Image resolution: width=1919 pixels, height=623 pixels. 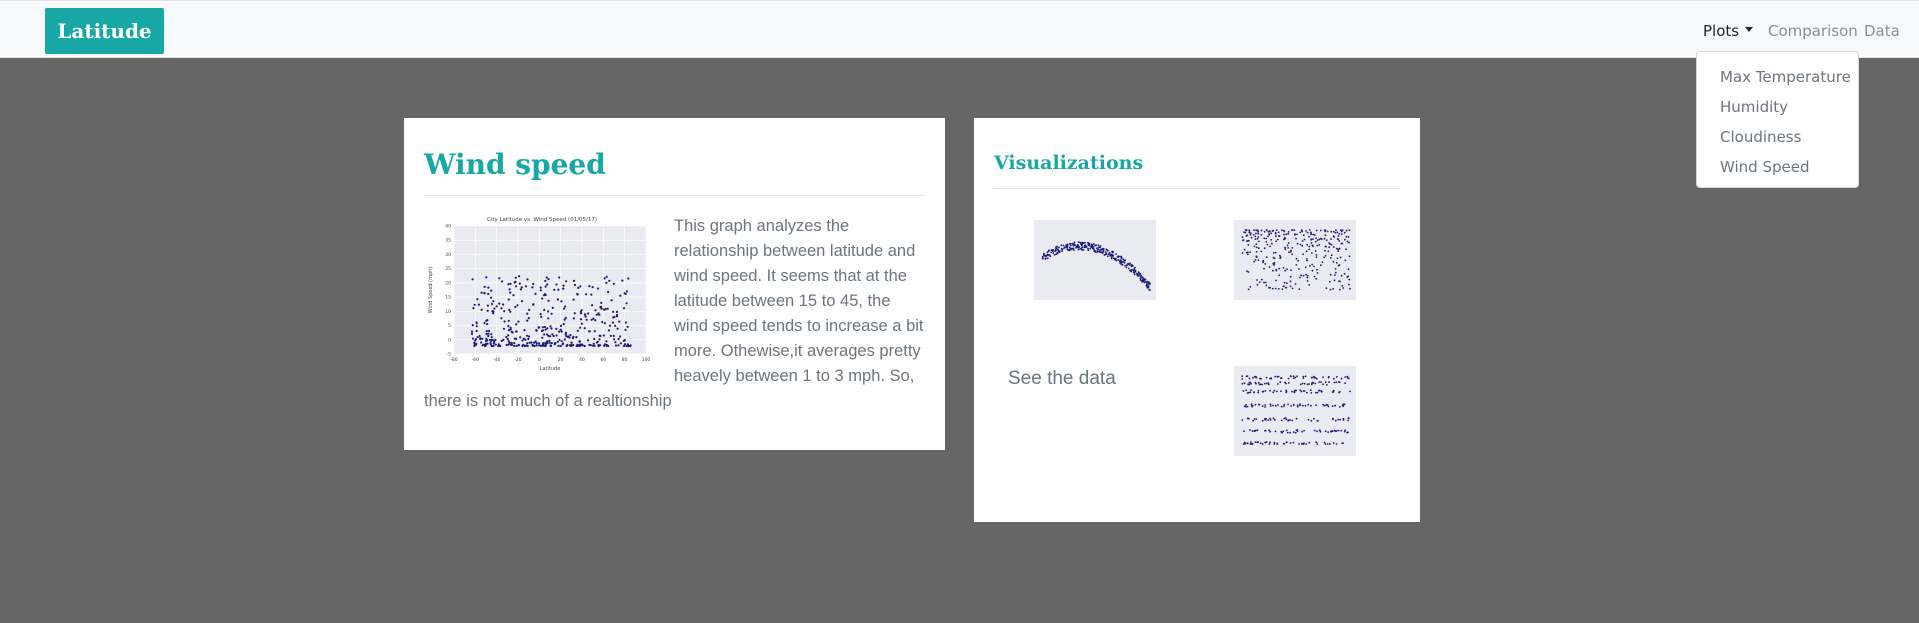 What do you see at coordinates (1289, 264) in the screenshot?
I see `humidity-thumbnail` at bounding box center [1289, 264].